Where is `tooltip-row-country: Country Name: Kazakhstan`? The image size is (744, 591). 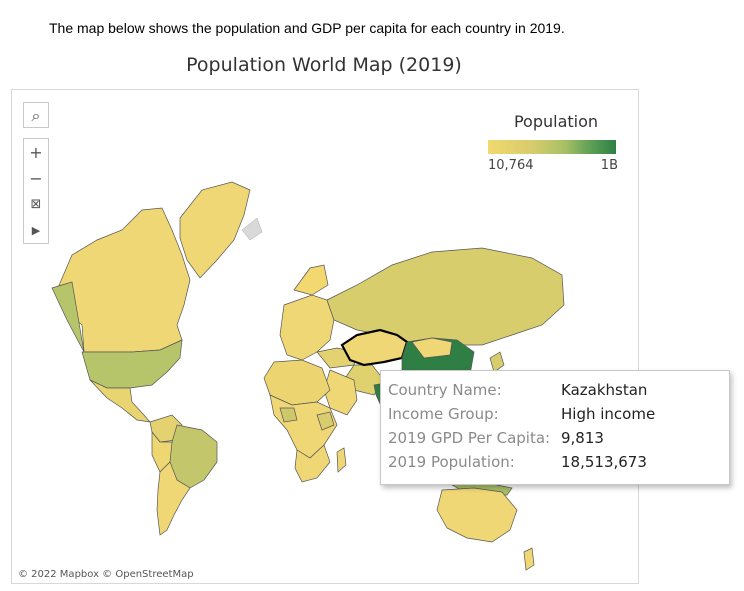 tooltip-row-country: Country Name: Kazakhstan is located at coordinates (517, 390).